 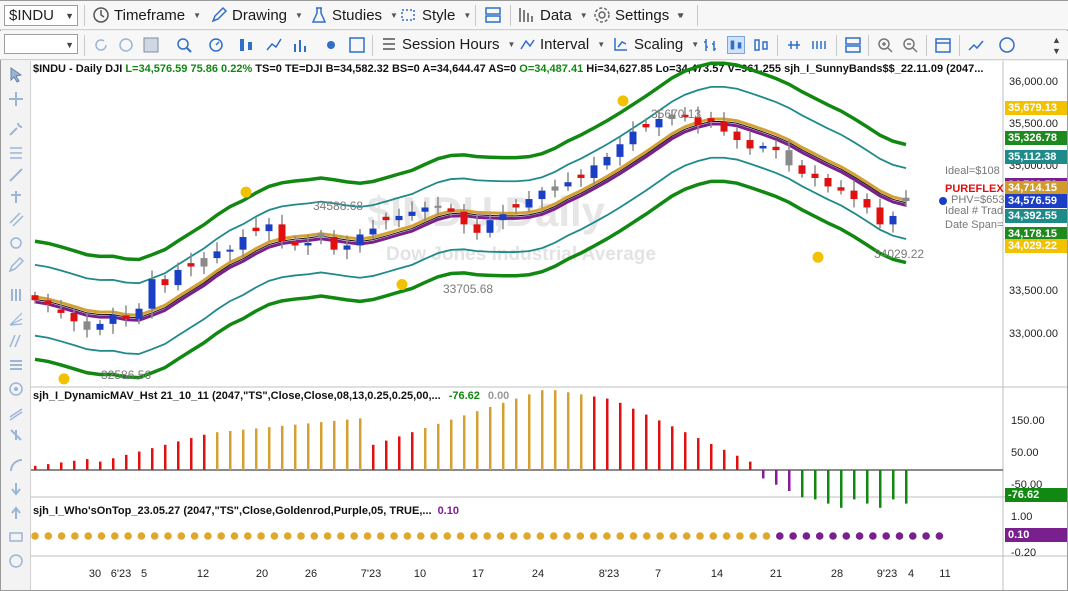 I want to click on rectangle-icon, so click(x=16, y=537).